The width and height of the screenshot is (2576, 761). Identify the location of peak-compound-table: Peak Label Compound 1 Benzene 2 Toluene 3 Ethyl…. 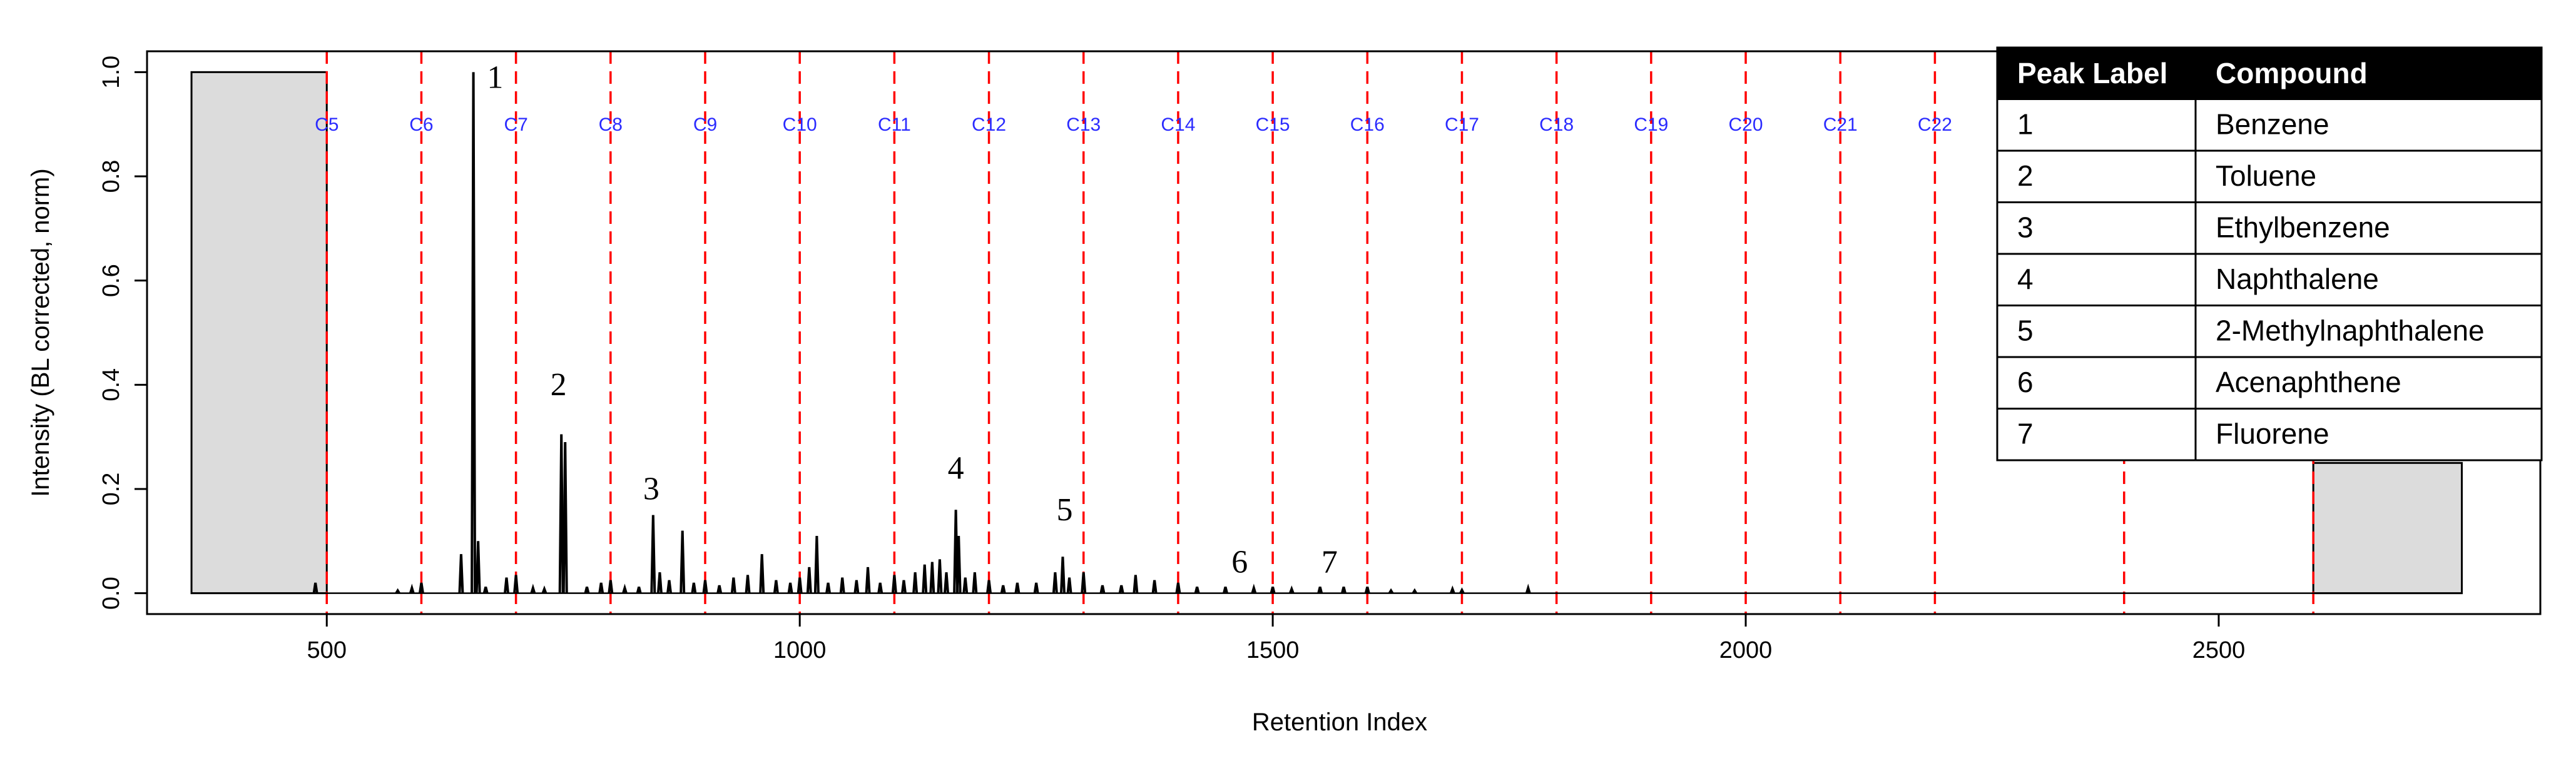
(2269, 253).